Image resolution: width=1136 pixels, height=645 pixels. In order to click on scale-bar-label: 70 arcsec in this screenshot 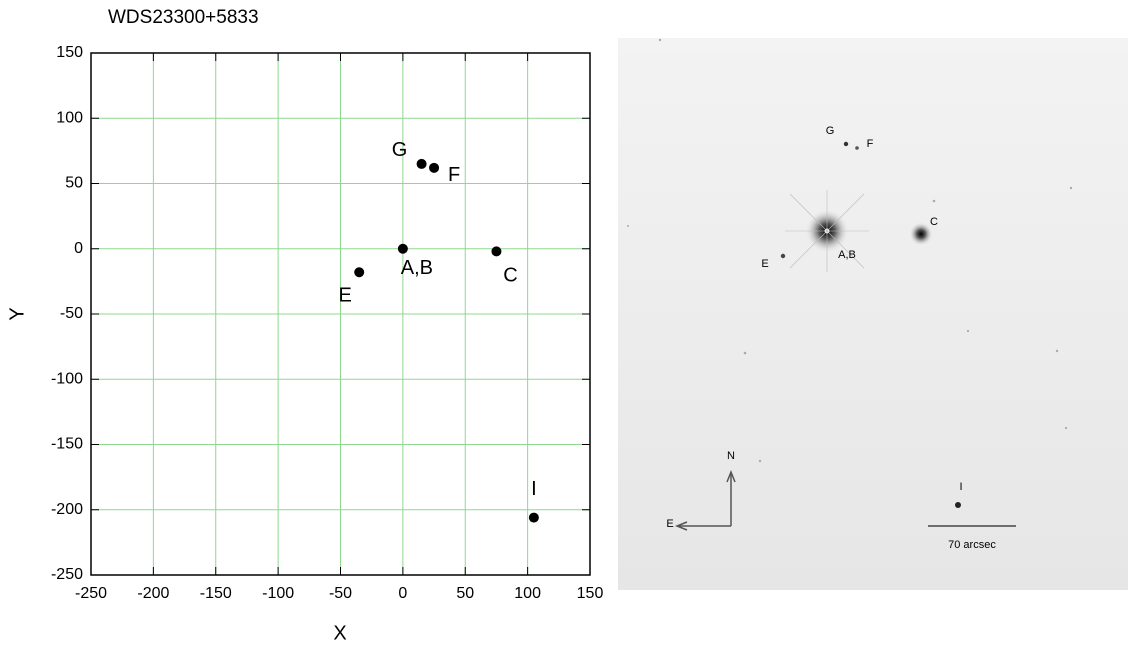, I will do `click(972, 545)`.